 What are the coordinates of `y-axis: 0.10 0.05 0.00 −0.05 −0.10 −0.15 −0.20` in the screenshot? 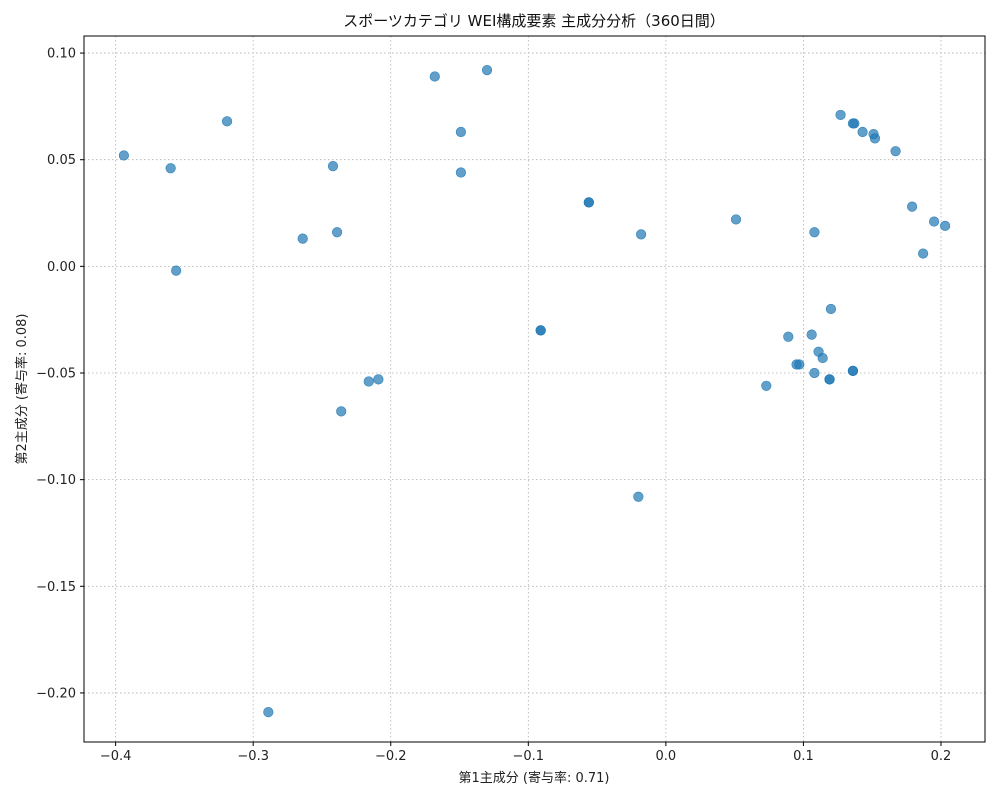 It's located at (60, 374).